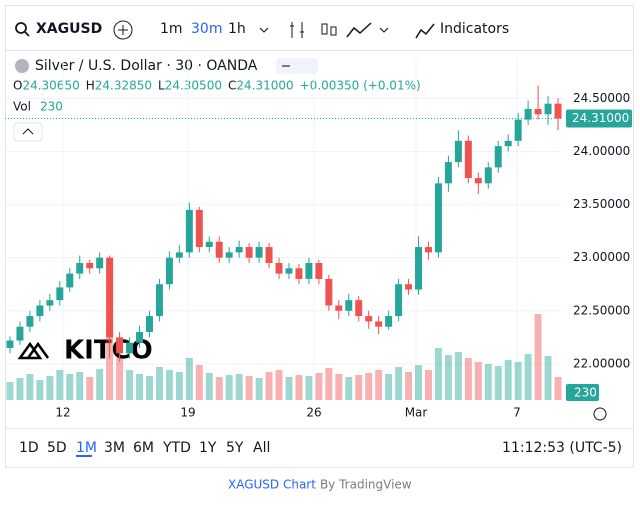 Image resolution: width=640 pixels, height=510 pixels. I want to click on x-tick-label: 7, so click(517, 413).